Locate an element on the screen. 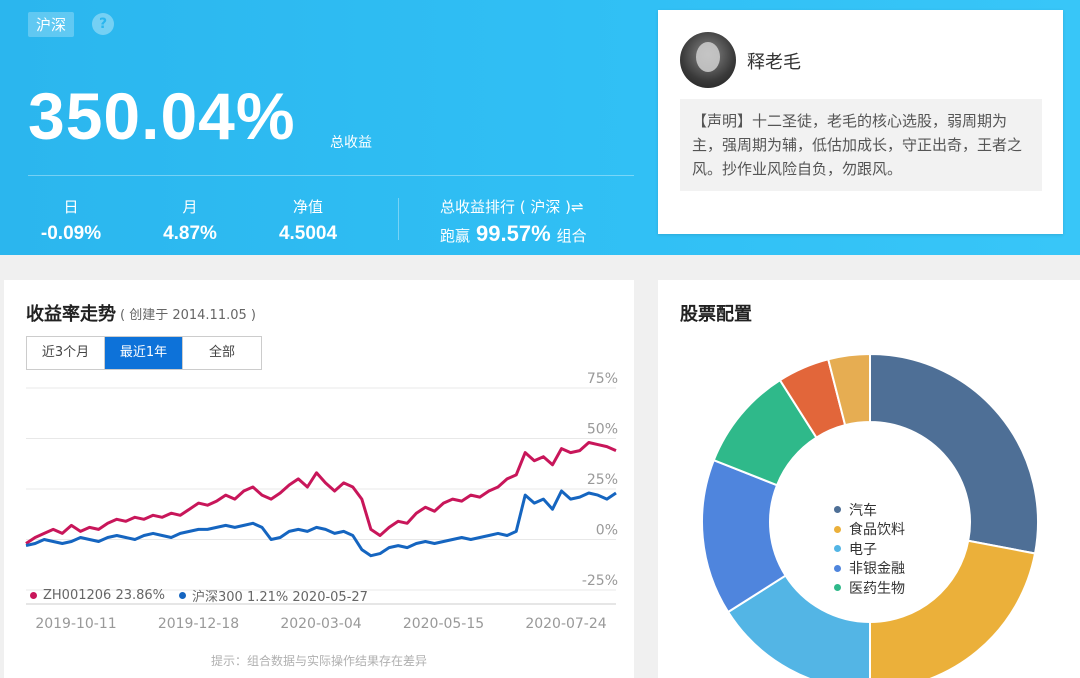 This screenshot has width=1080, height=678. disclaimer-note: 提示：组合数据与实际操作结果存在差异 is located at coordinates (318, 661).